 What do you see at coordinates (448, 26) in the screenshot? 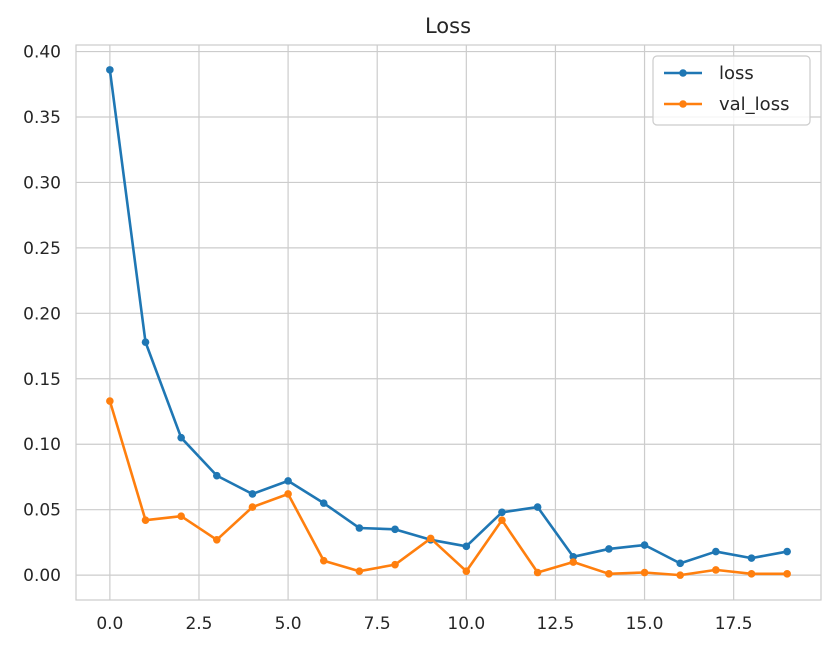
I see `chart-title: Loss` at bounding box center [448, 26].